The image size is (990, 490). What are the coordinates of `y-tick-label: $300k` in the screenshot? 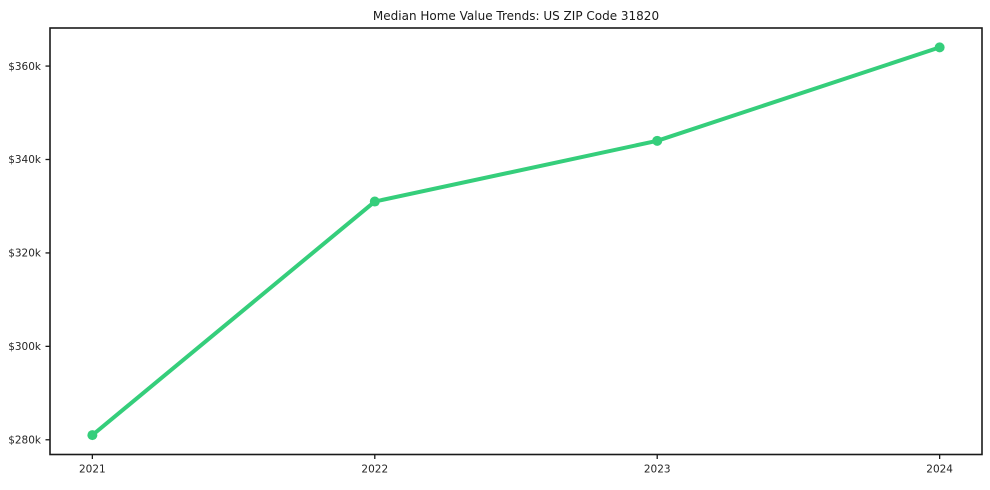 It's located at (25, 347).